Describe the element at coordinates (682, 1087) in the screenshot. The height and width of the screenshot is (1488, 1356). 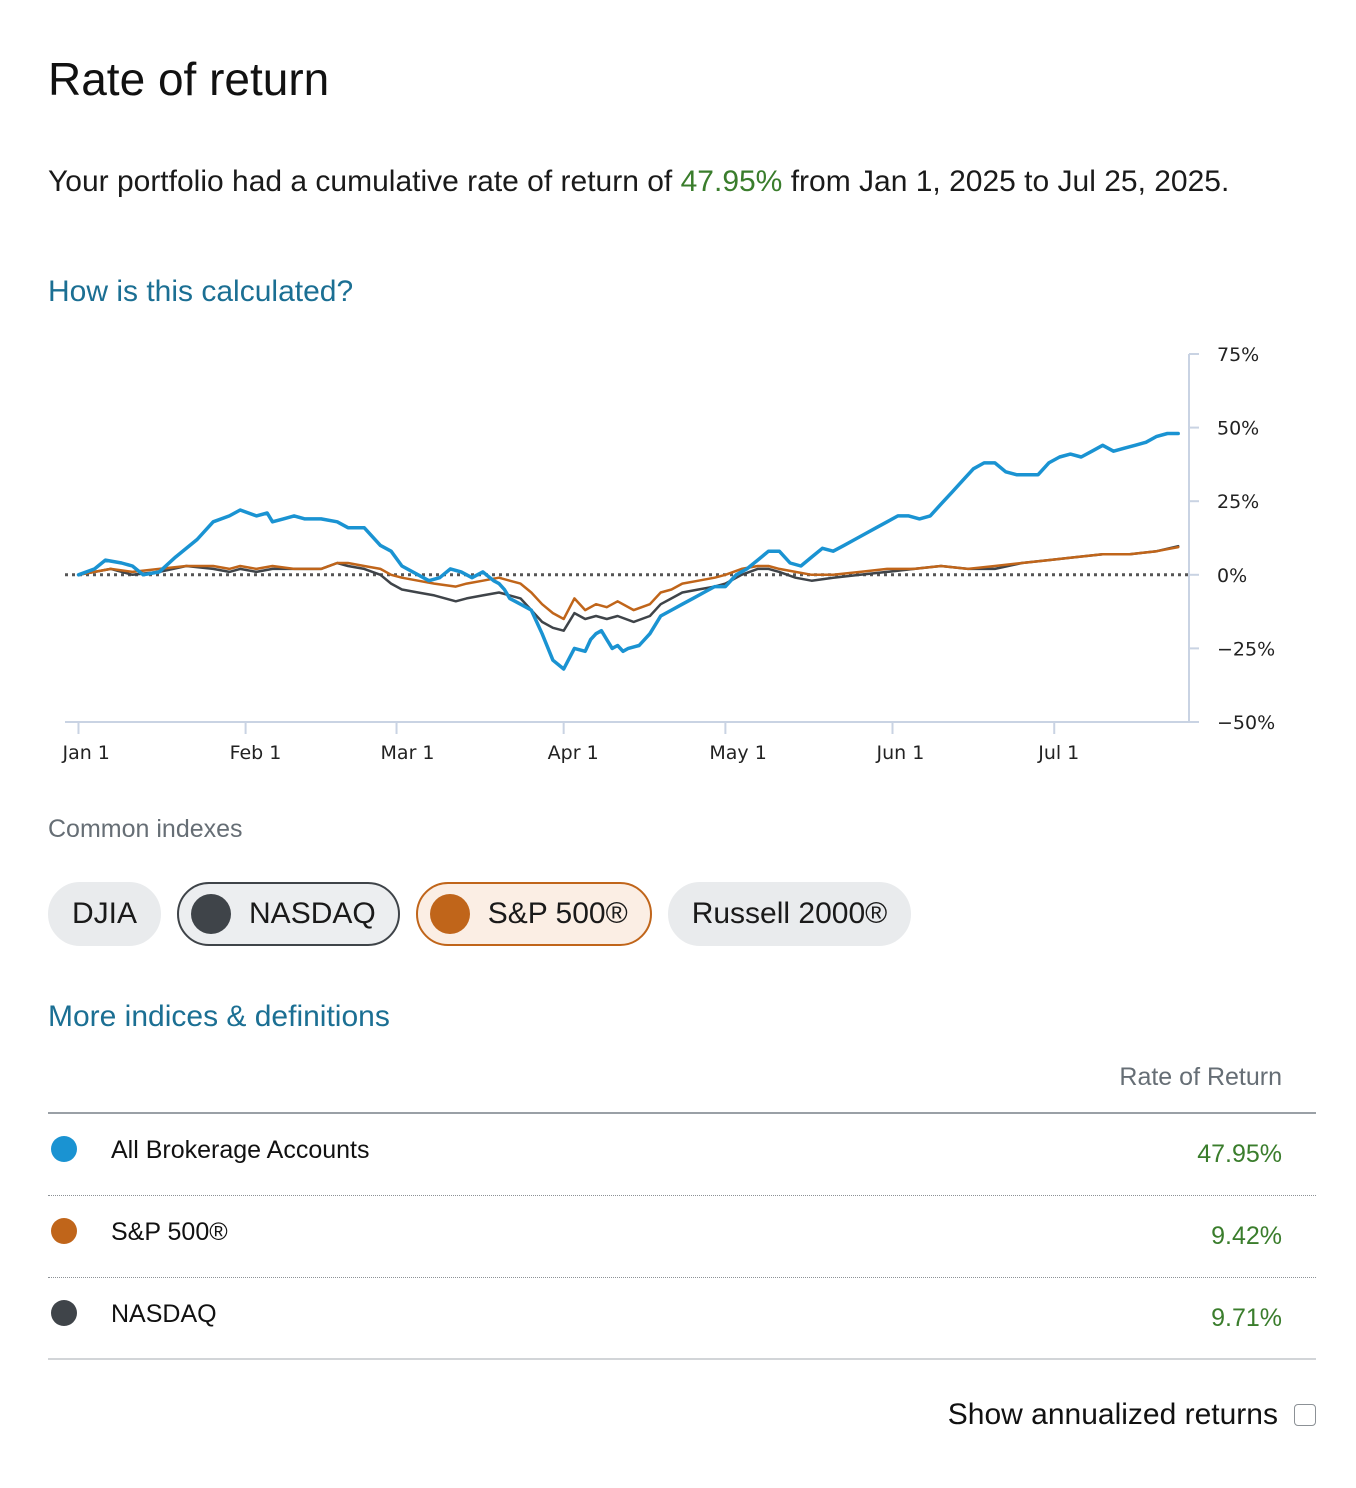
I see `rate-of-return-column-header: Rate of Return` at that location.